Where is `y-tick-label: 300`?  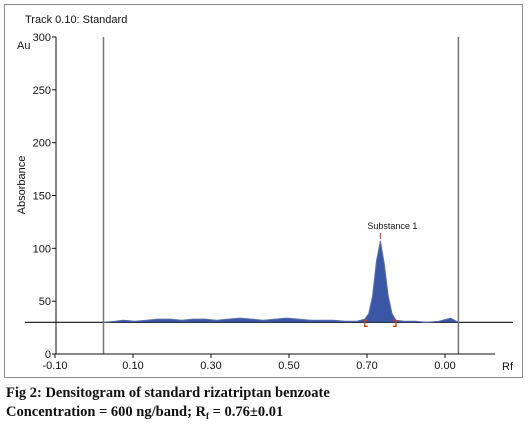
y-tick-label: 300 is located at coordinates (42, 38).